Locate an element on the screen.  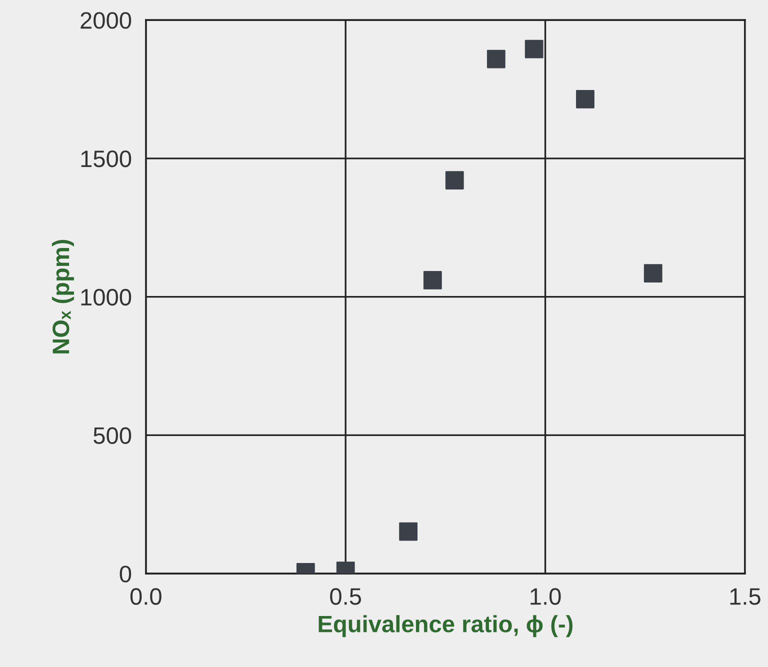
x-tick-label: 1.0 is located at coordinates (545, 596).